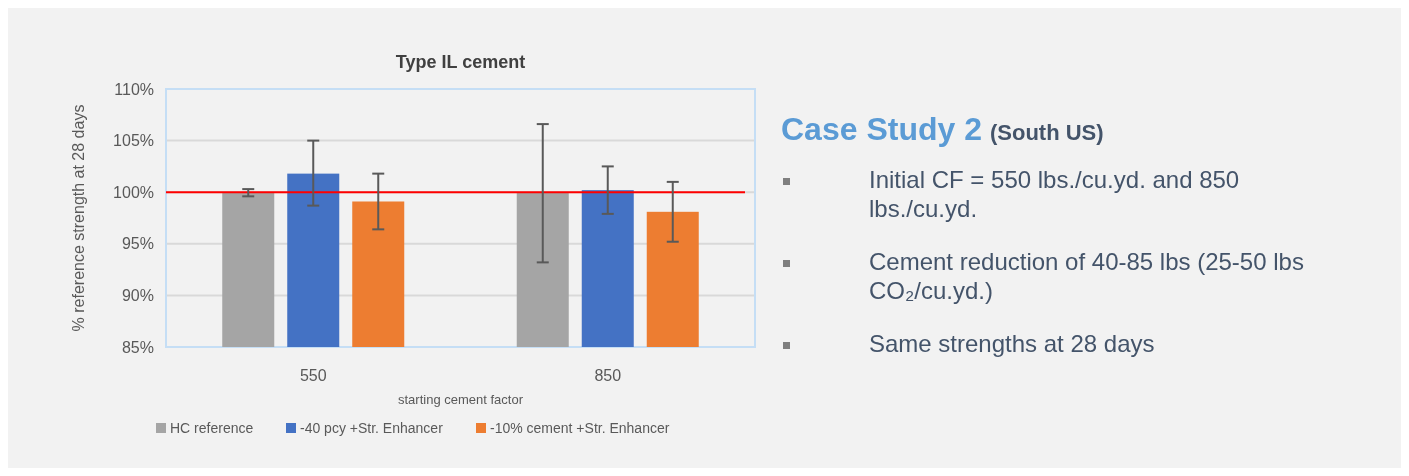 The height and width of the screenshot is (476, 1409). What do you see at coordinates (133, 141) in the screenshot?
I see `y-tick-label: 105%` at bounding box center [133, 141].